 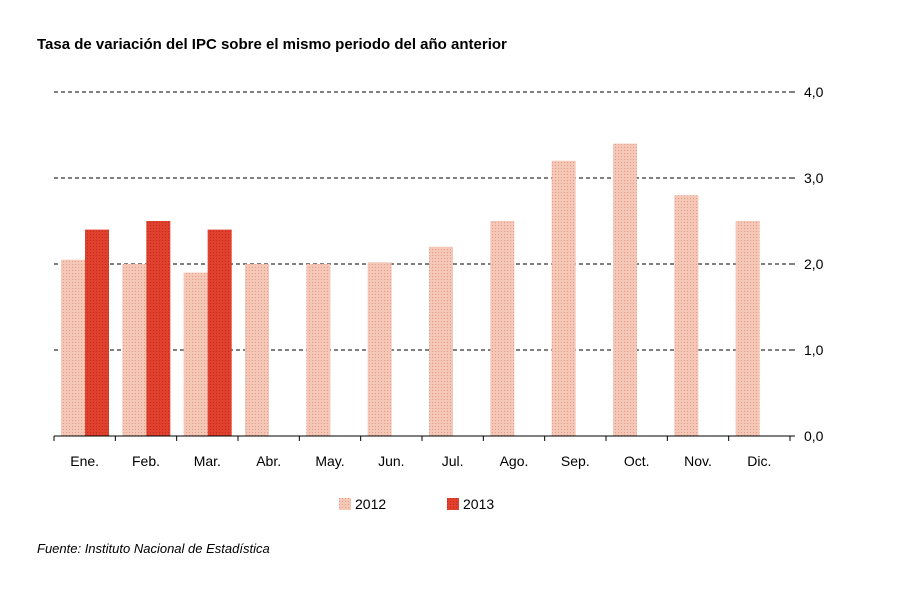 I want to click on x-tick-label: Feb., so click(x=146, y=461).